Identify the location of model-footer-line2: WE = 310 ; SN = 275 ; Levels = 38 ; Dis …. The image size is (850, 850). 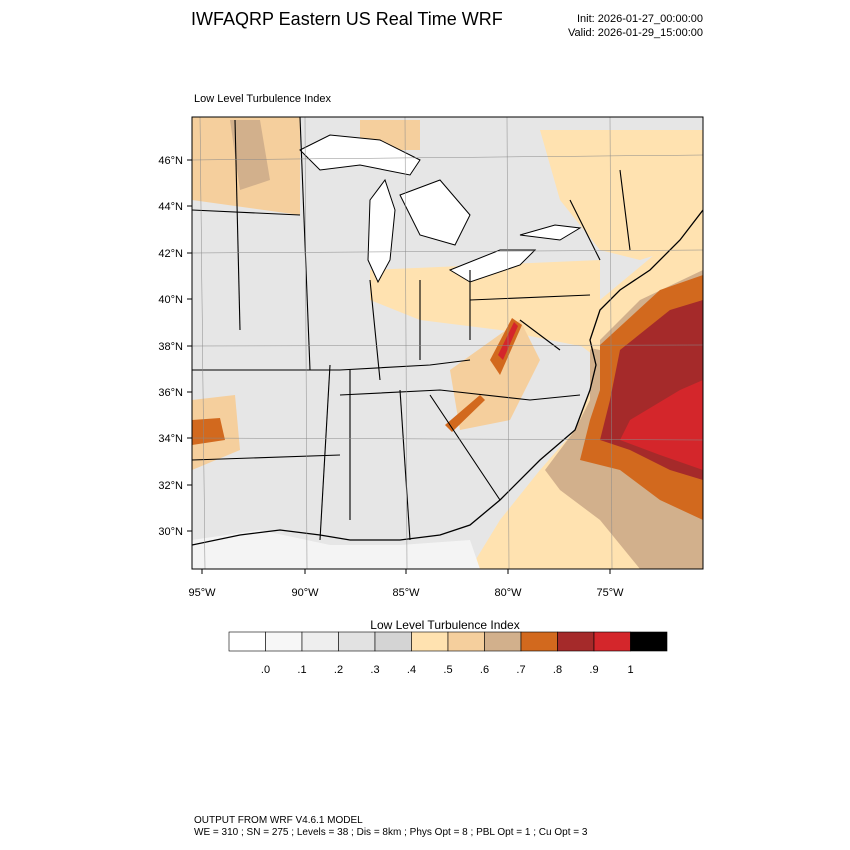
(391, 832).